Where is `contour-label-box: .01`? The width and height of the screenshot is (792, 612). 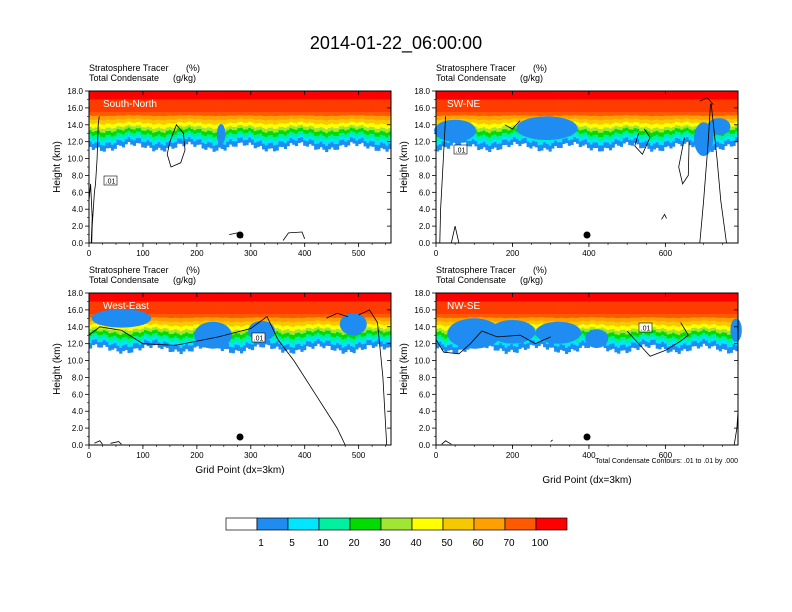 contour-label-box: .01 is located at coordinates (258, 337).